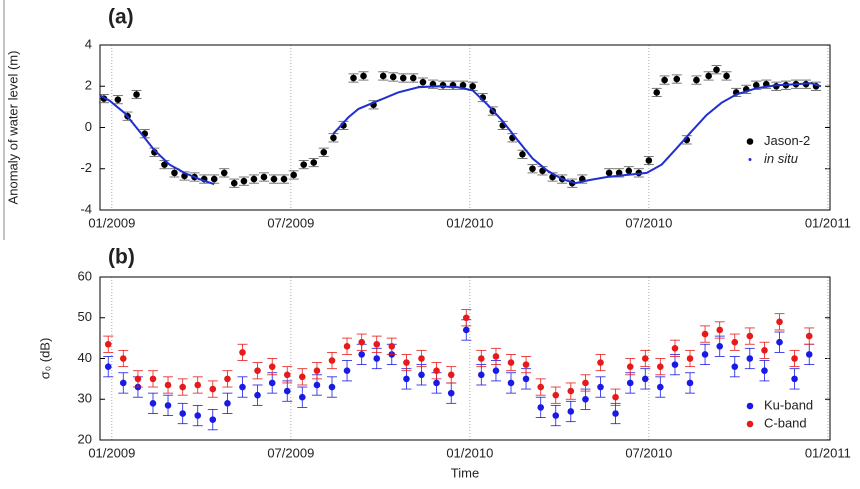 The width and height of the screenshot is (860, 489). Describe the element at coordinates (465, 472) in the screenshot. I see `x-axis-label: Time` at that location.